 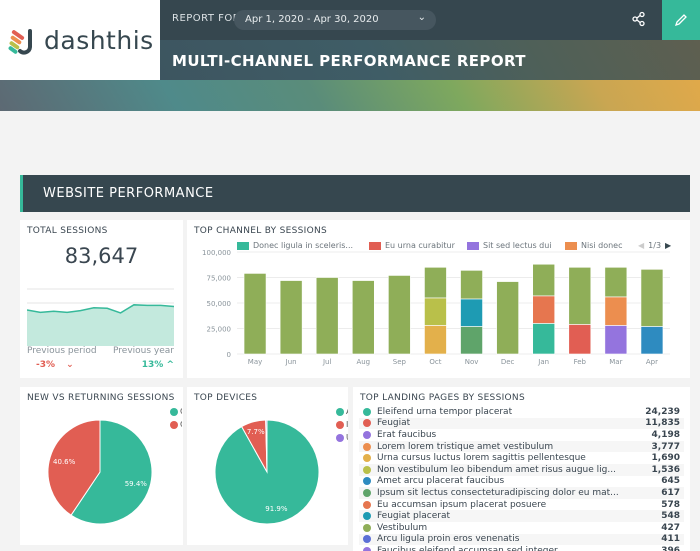 What do you see at coordinates (509, 245) in the screenshot?
I see `legend-item: Sit sed lectus dui` at bounding box center [509, 245].